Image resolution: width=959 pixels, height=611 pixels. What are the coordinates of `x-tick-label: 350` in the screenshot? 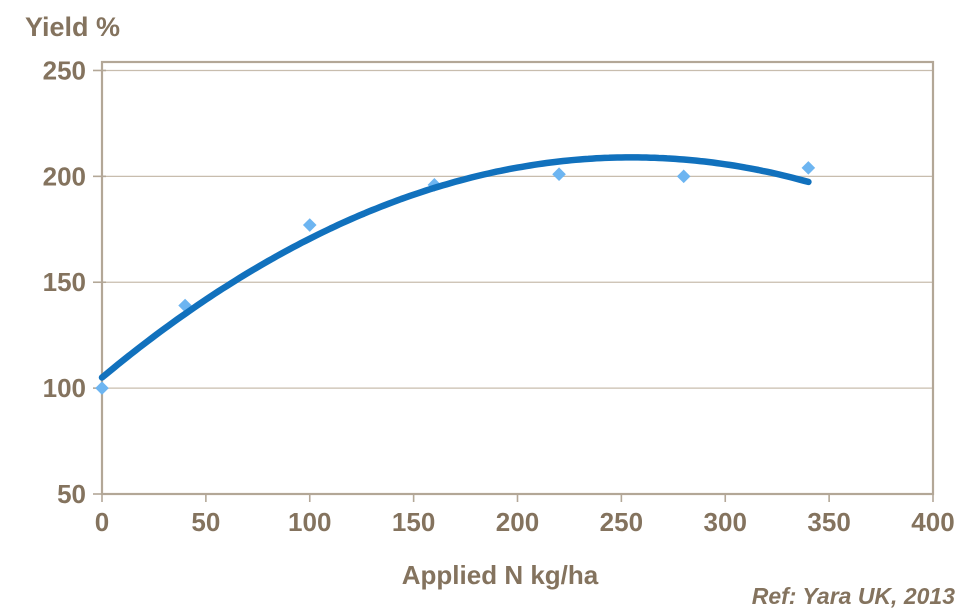 It's located at (828, 522).